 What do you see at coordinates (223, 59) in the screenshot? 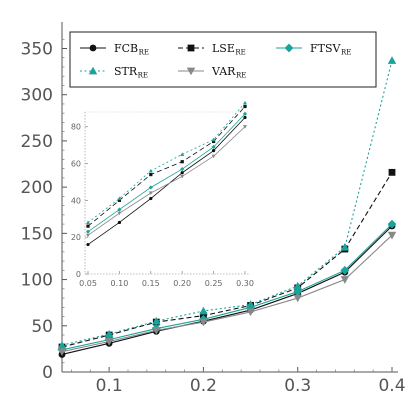
I see `legend-box` at bounding box center [223, 59].